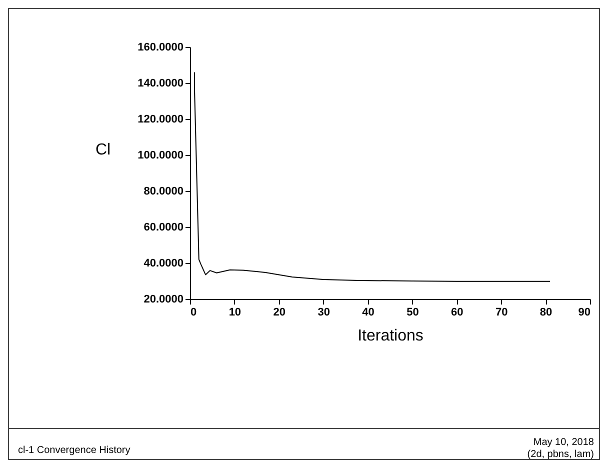 This screenshot has height=463, width=604. What do you see at coordinates (412, 312) in the screenshot?
I see `x-tick-label: 50` at bounding box center [412, 312].